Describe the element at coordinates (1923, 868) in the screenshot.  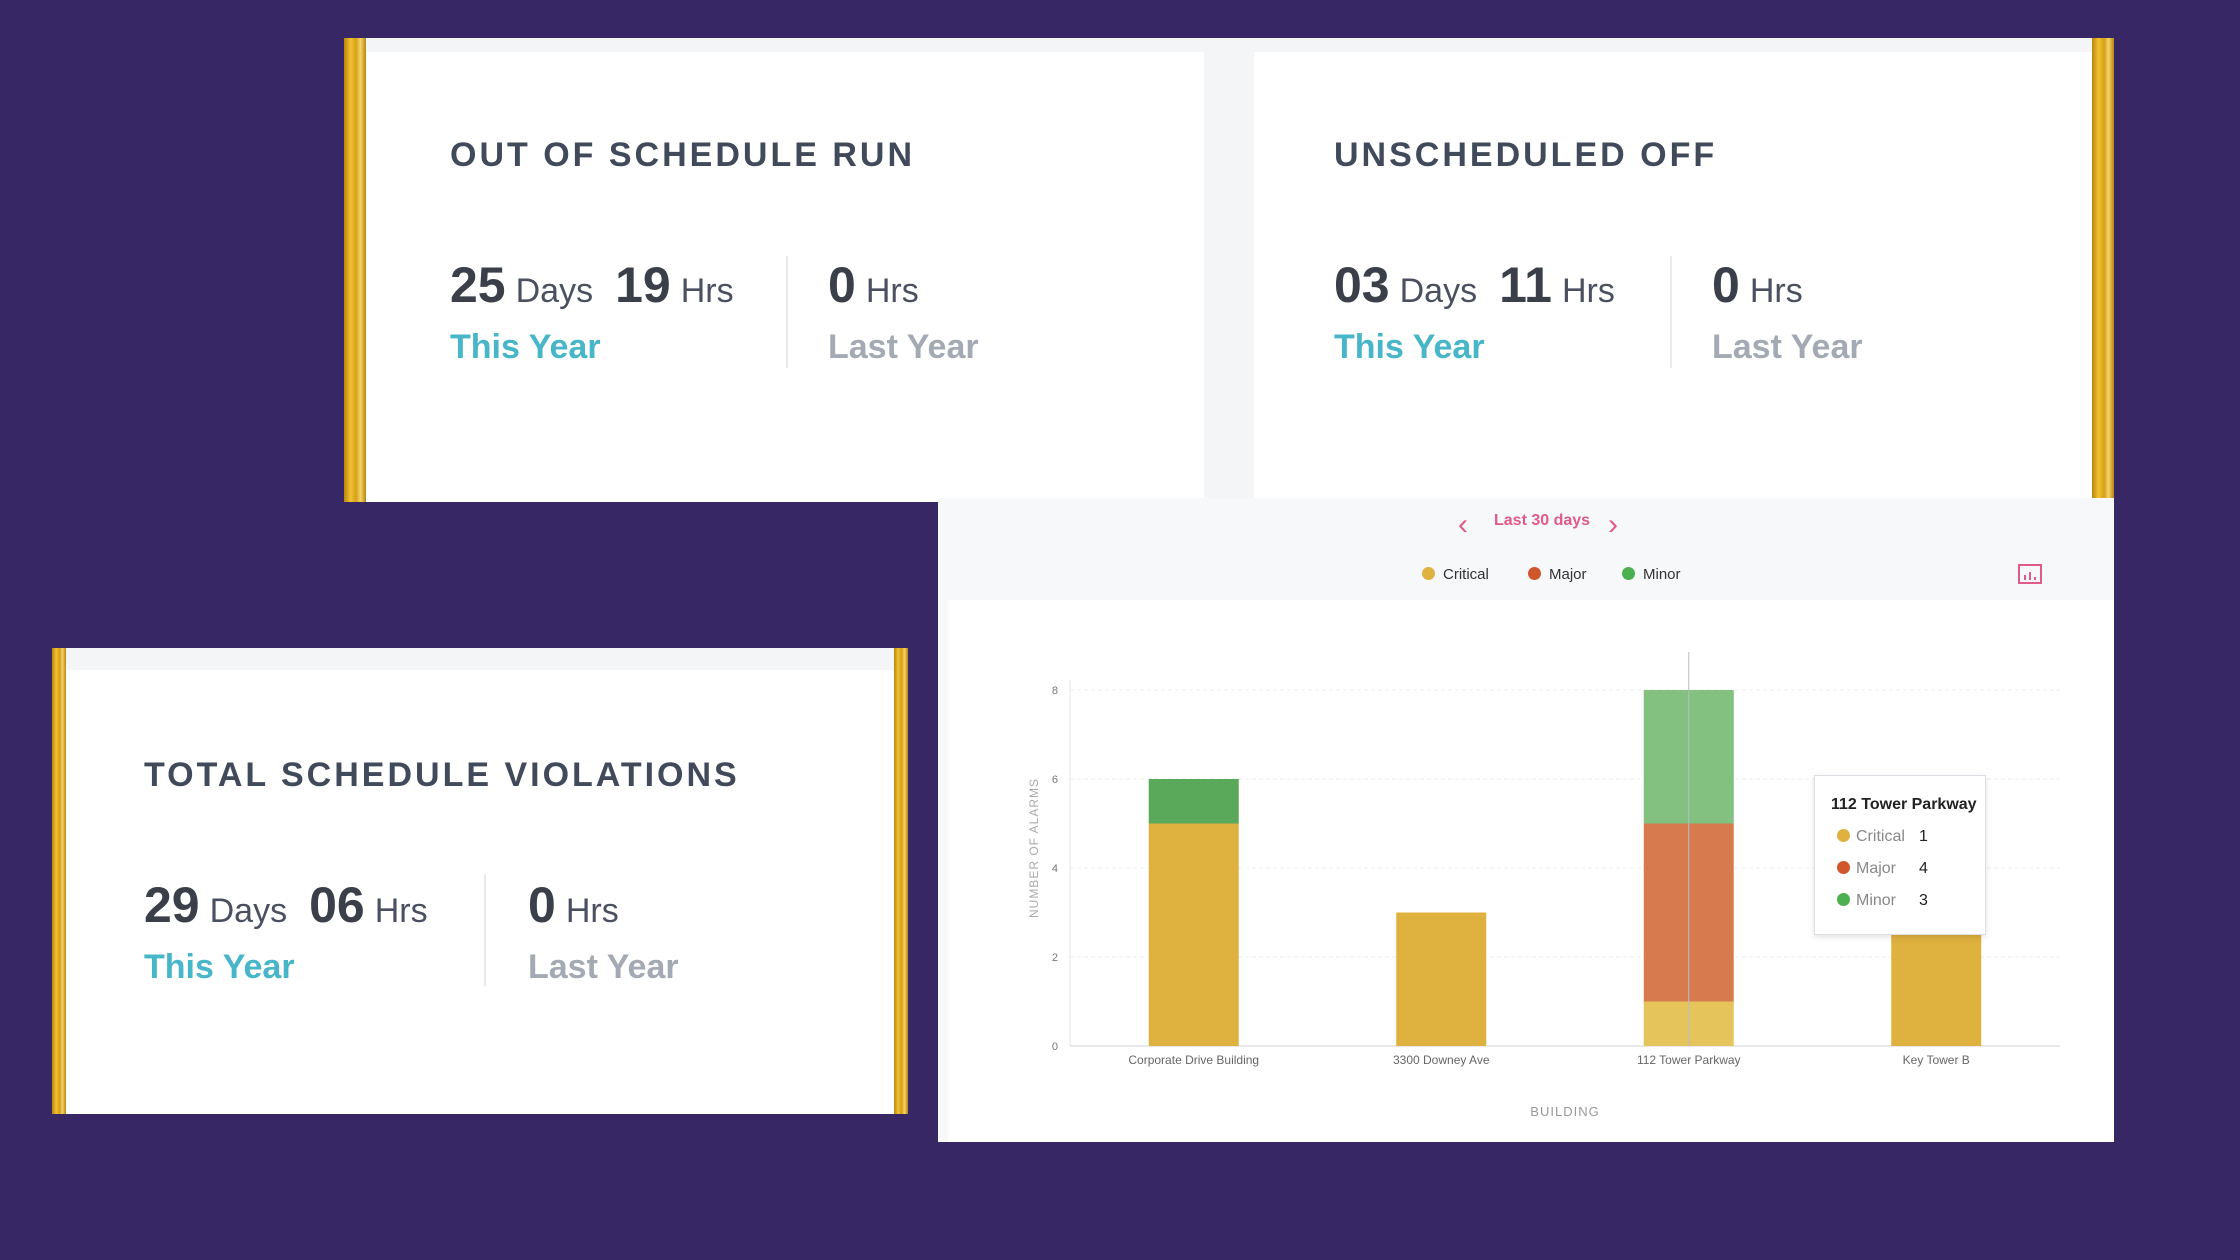
I see `tooltip-row-value: 4` at that location.